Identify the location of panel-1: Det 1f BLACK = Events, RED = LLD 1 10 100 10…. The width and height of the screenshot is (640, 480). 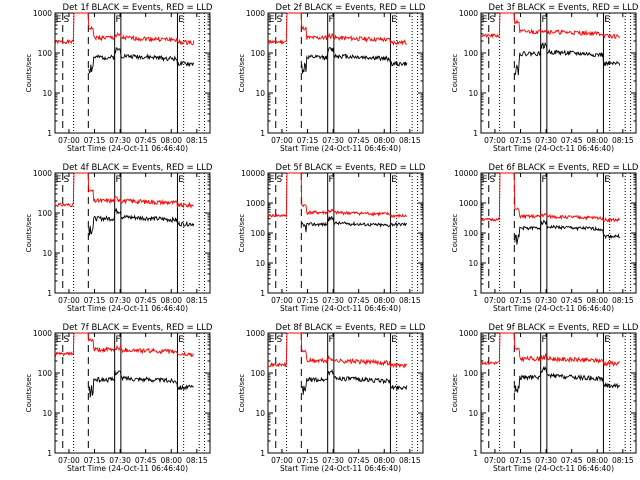
(119, 78).